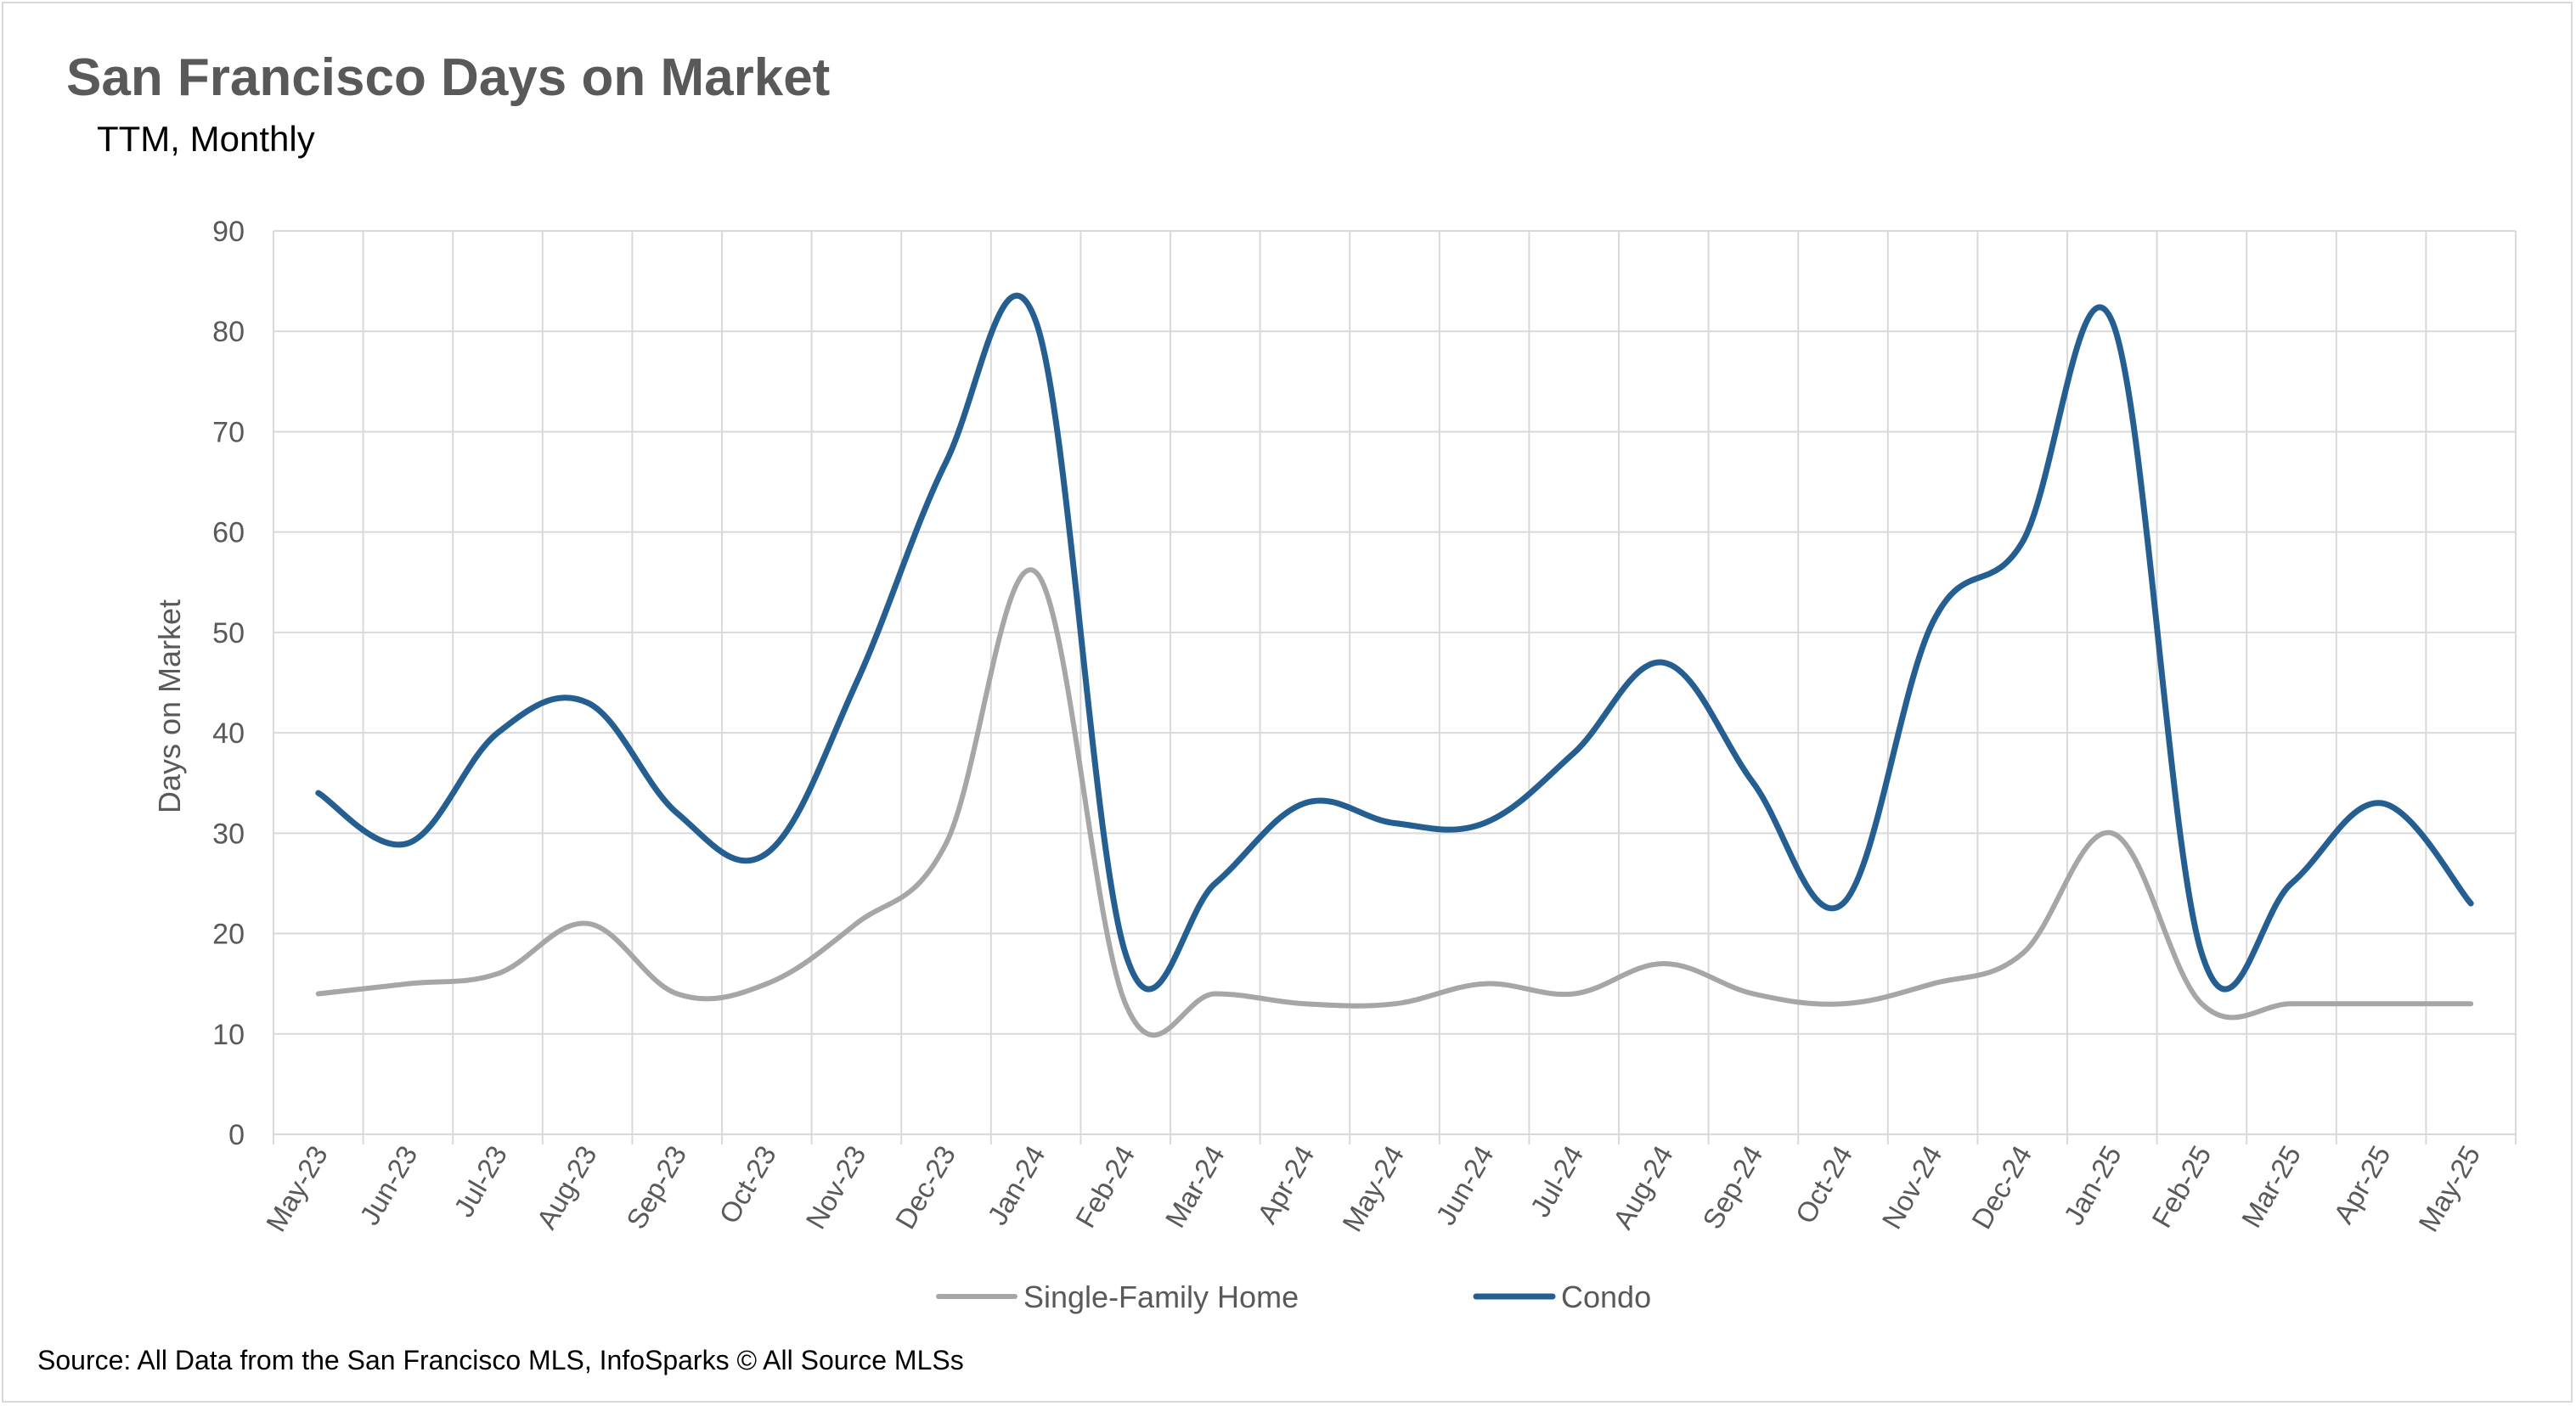 The image size is (2576, 1406). I want to click on y-tick-label: 50, so click(228, 633).